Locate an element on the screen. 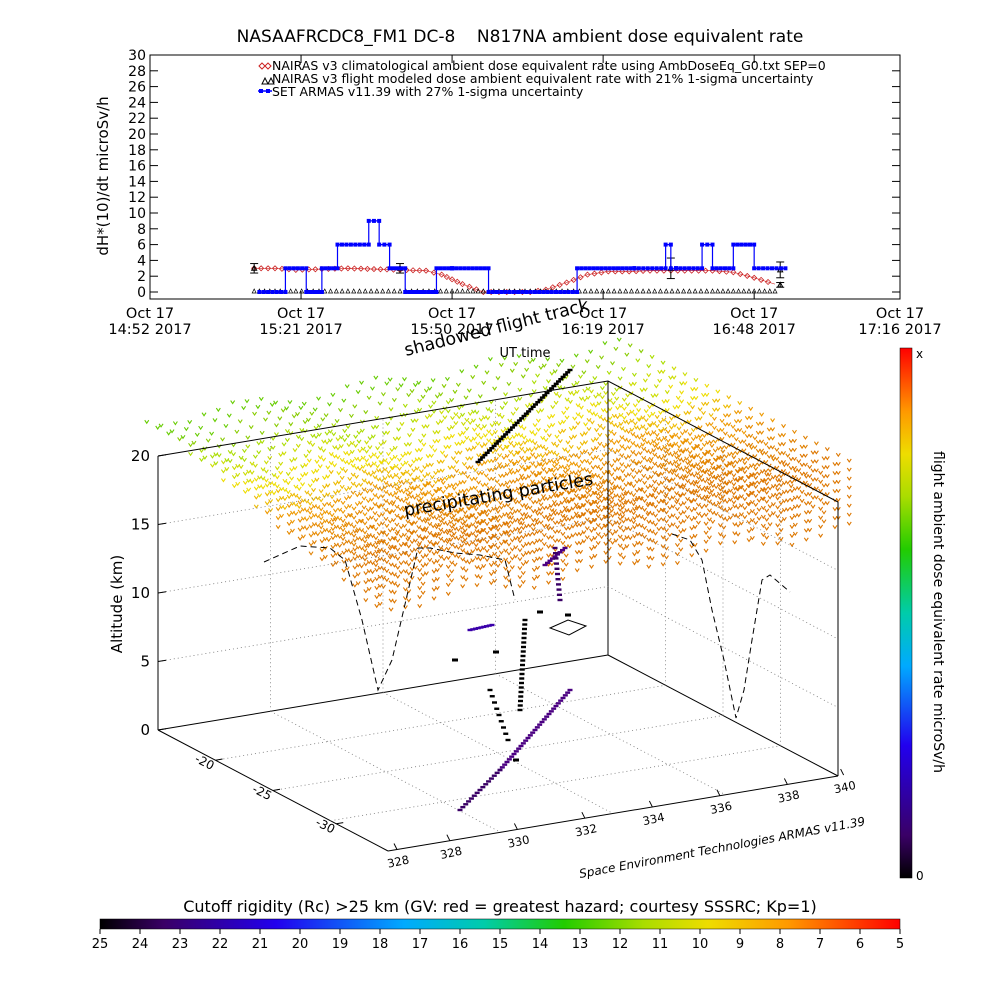 This screenshot has width=1000, height=1004. diamond-marker is located at coordinates (594, 273).